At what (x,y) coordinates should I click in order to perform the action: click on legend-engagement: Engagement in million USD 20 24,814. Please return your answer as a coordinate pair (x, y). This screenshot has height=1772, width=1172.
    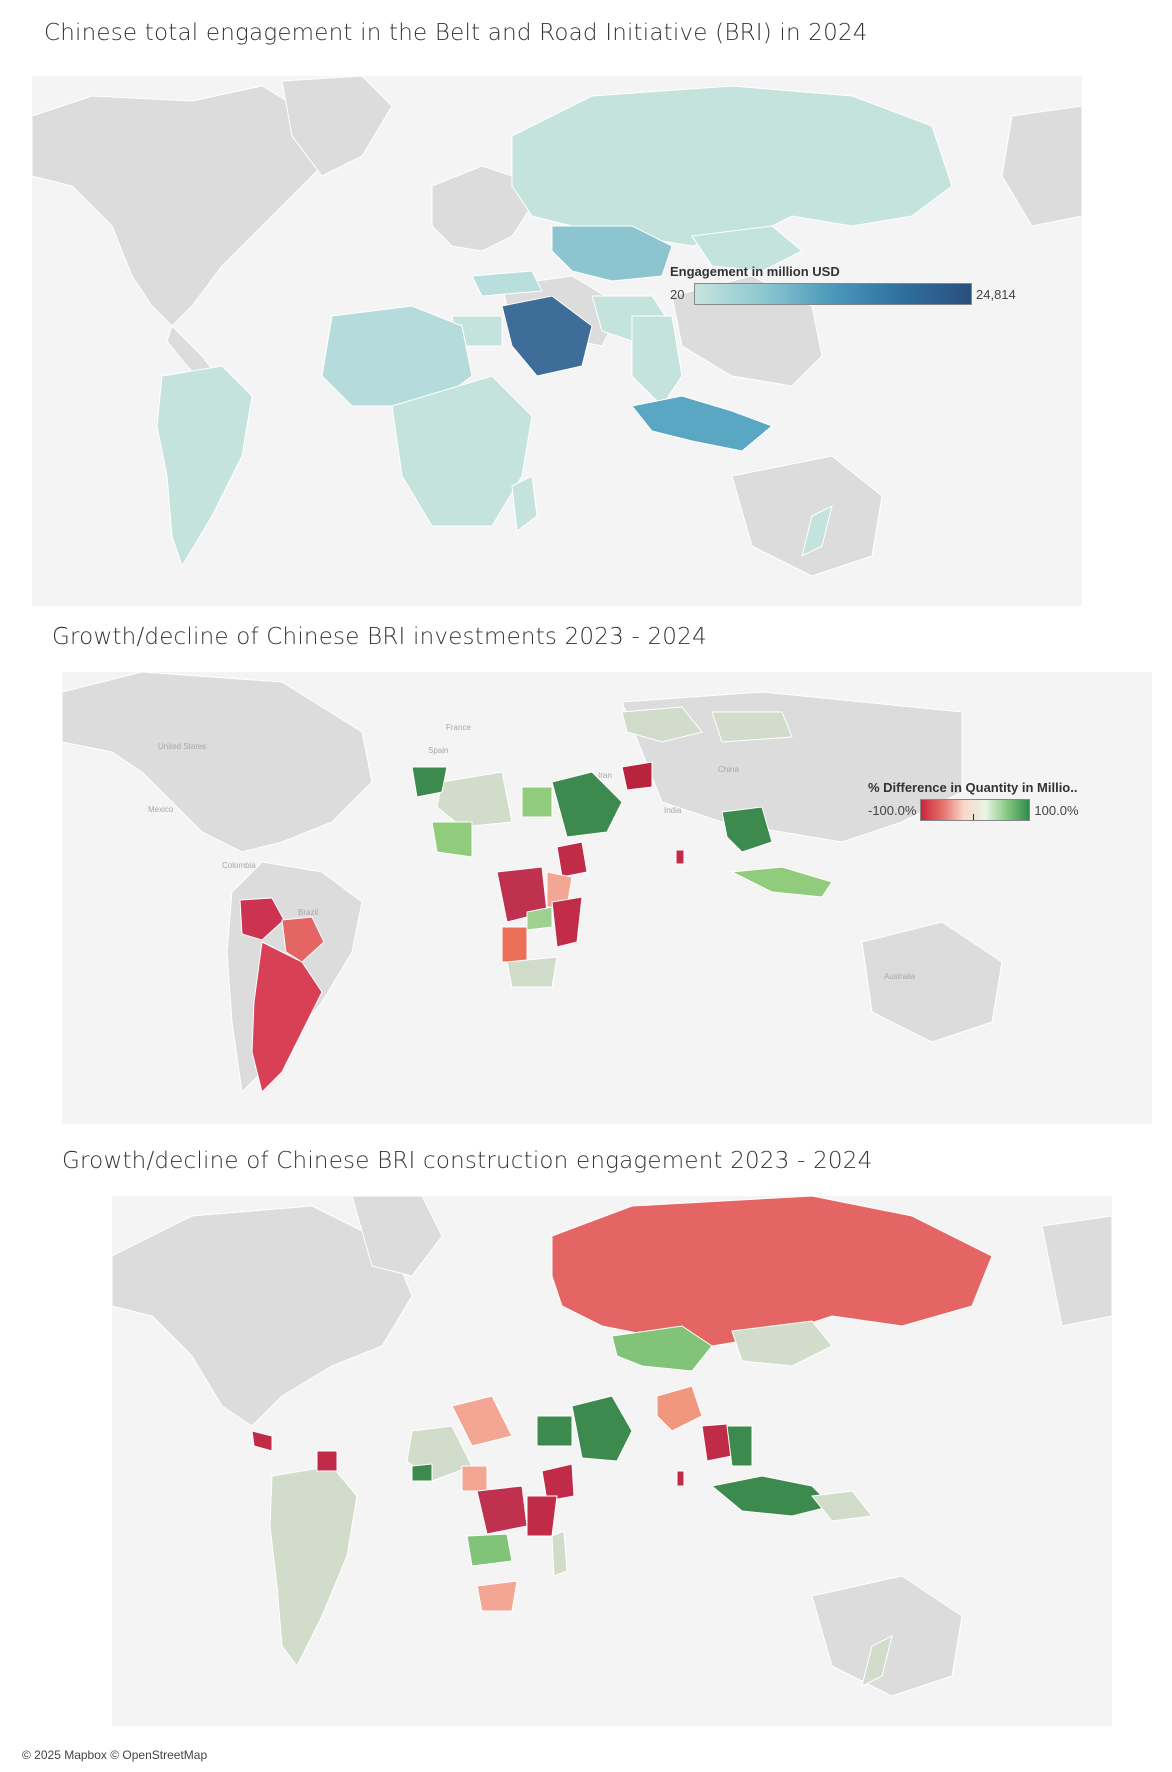
    Looking at the image, I should click on (843, 284).